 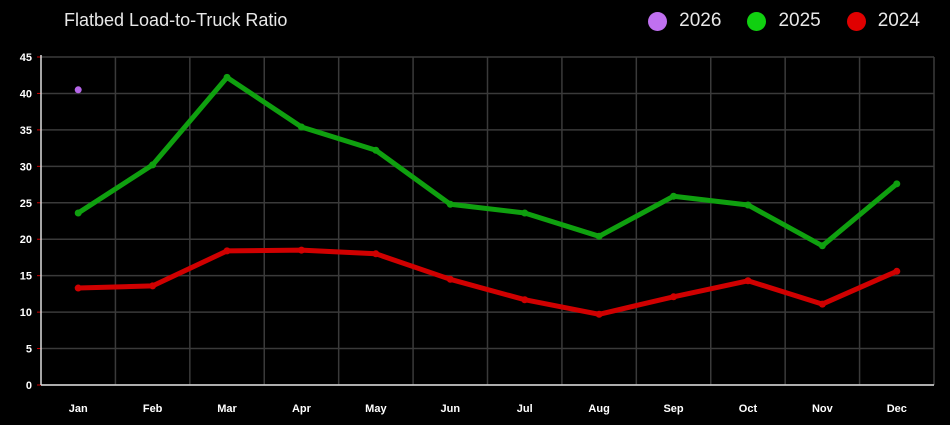 I want to click on legend-label: 2026, so click(x=700, y=20).